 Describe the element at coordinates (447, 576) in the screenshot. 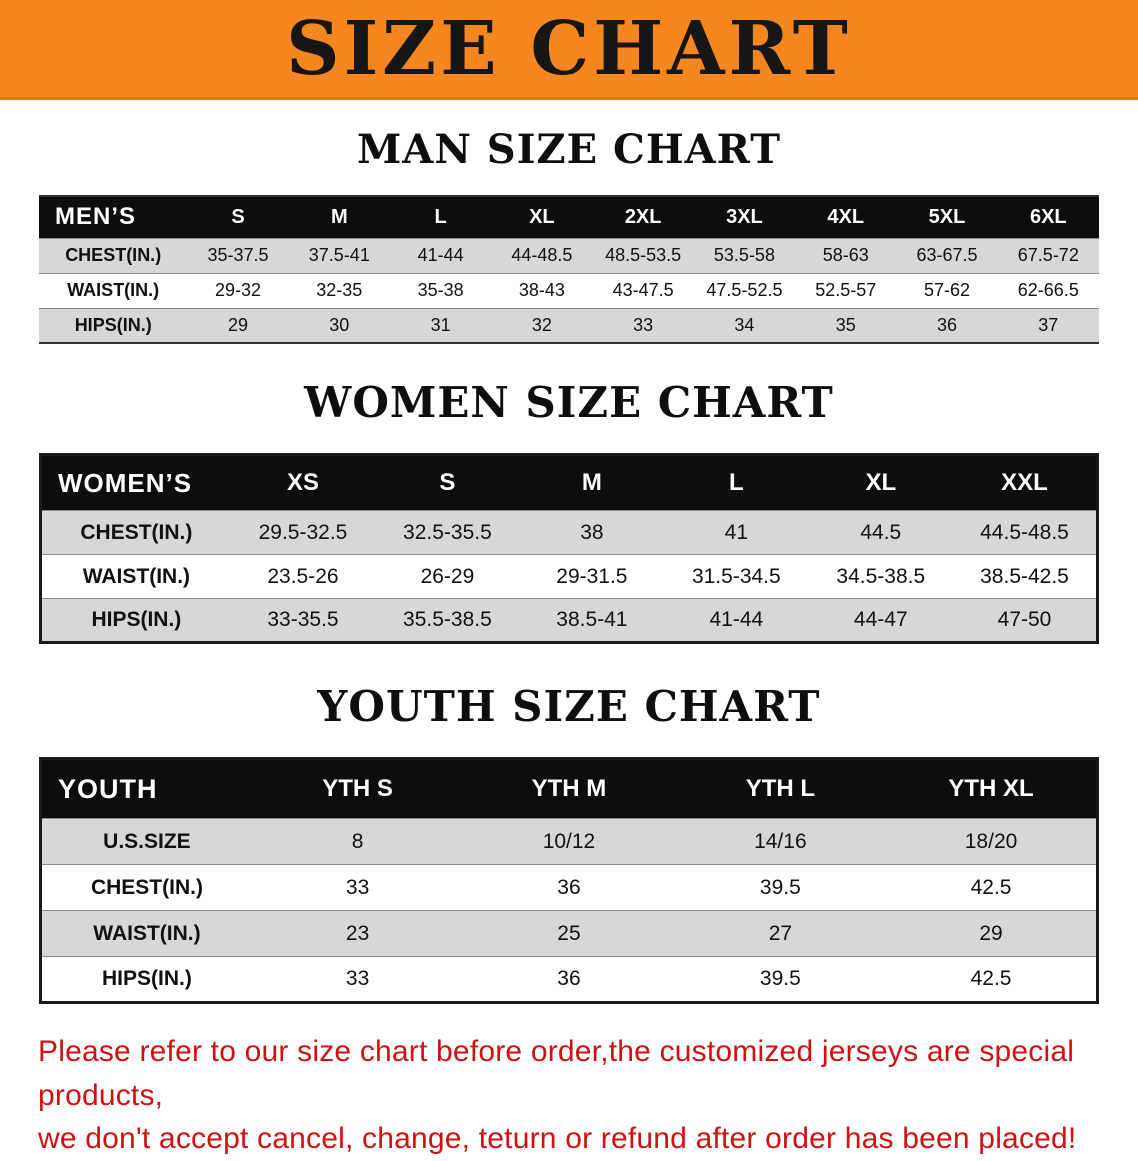

I see `value-cell: 26-29` at that location.